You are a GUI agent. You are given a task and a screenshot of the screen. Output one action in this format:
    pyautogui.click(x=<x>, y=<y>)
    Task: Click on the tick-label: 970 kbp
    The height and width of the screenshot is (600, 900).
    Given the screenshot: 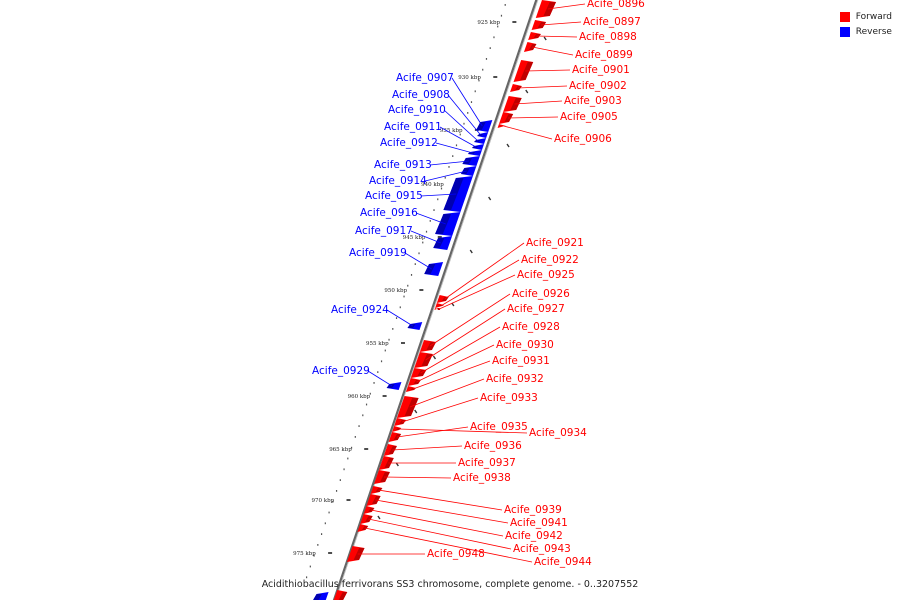 What is the action you would take?
    pyautogui.click(x=323, y=501)
    